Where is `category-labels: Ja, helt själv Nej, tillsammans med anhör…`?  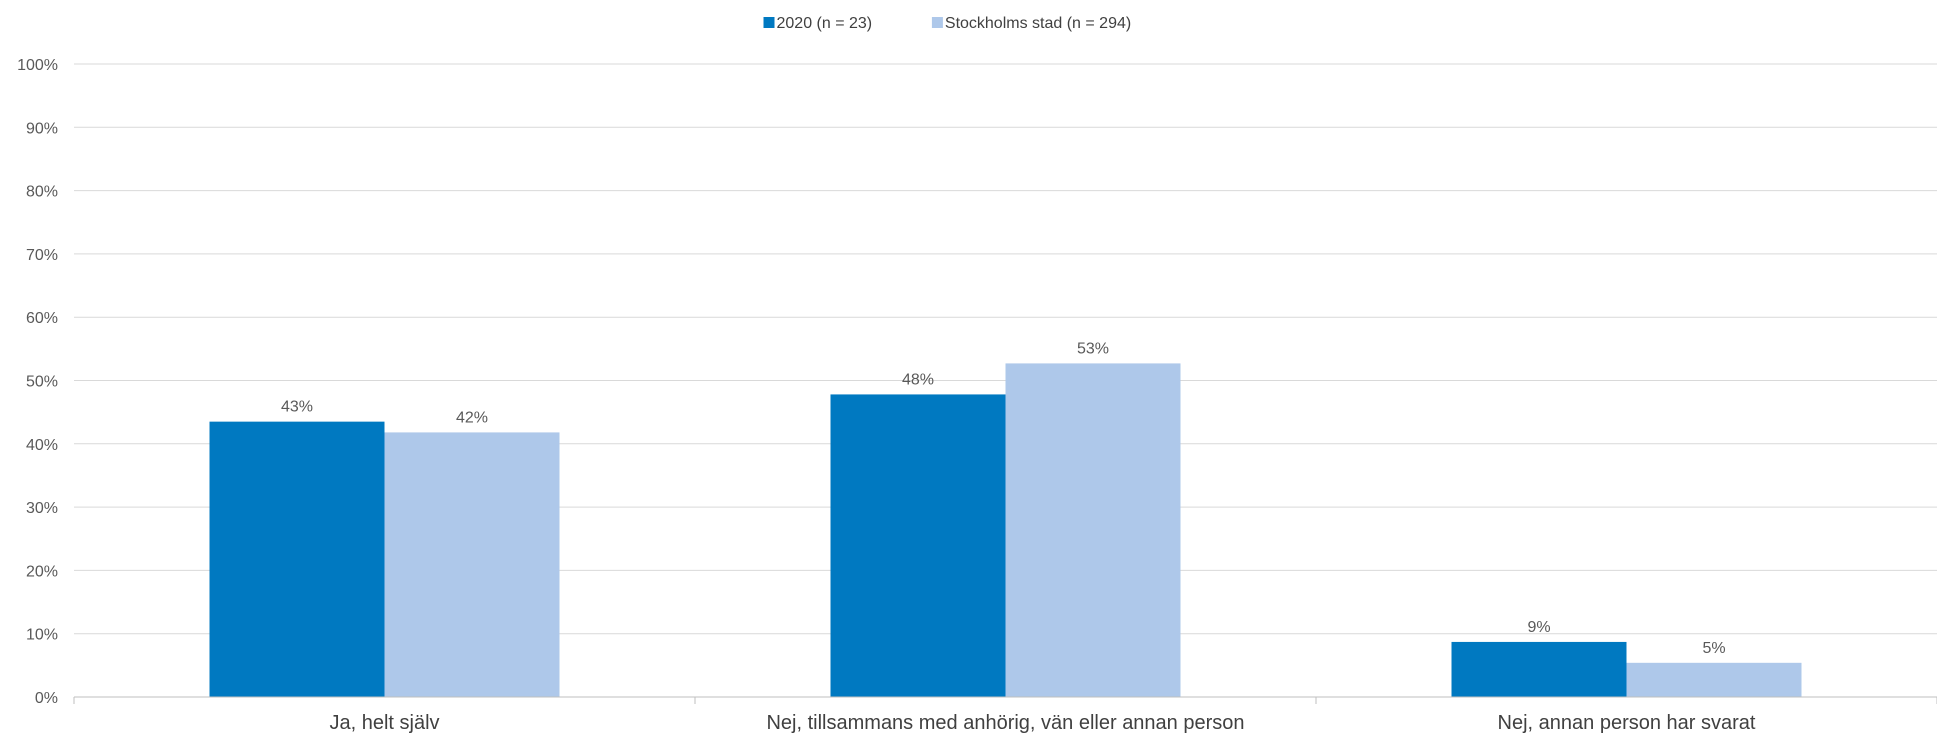 category-labels: Ja, helt själv Nej, tillsammans med anhör… is located at coordinates (1042, 723).